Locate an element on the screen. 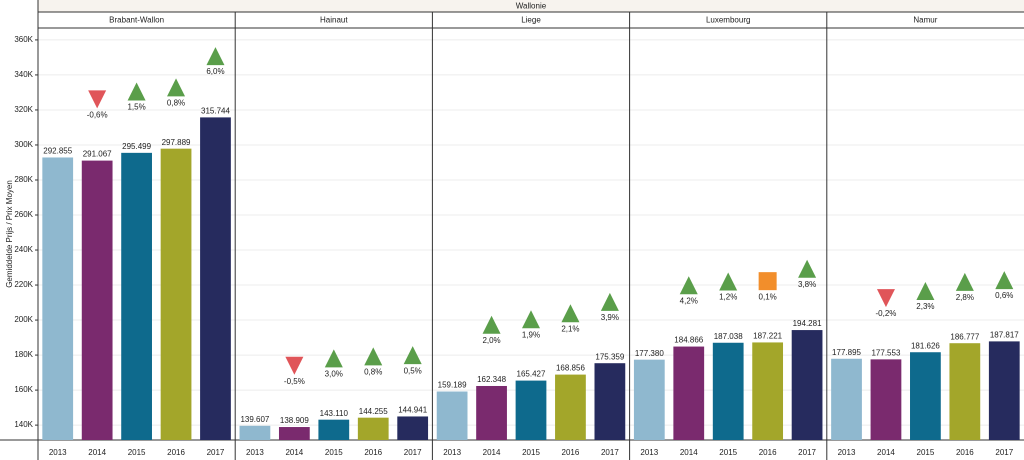 Image resolution: width=1024 pixels, height=460 pixels. change-label: -0,6% is located at coordinates (97, 114).